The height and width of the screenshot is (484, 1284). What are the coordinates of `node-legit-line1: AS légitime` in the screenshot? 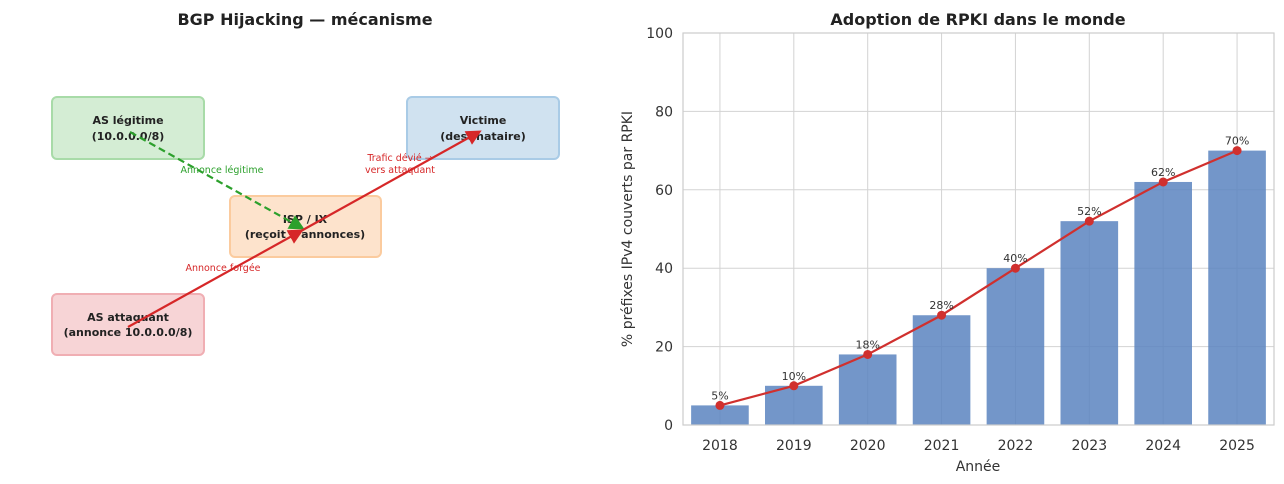 It's located at (127, 120).